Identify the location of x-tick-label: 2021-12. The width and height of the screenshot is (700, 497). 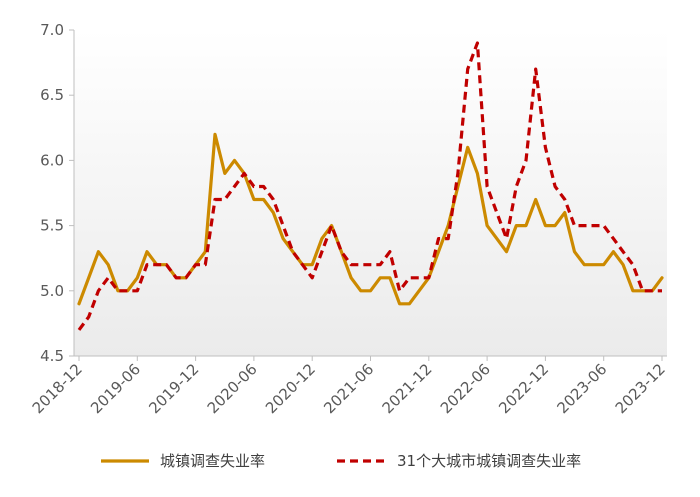
(407, 388).